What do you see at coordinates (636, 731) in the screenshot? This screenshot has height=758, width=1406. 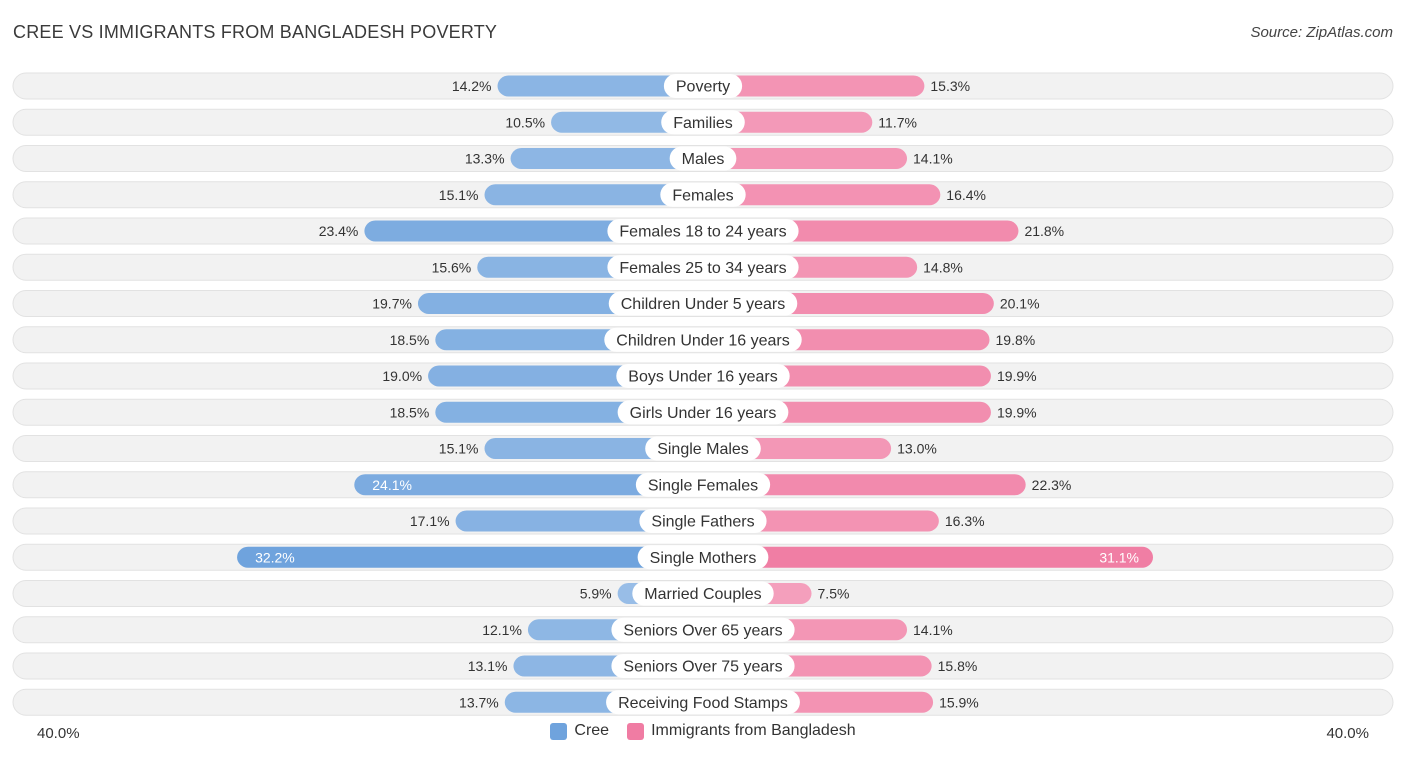 I see `legend-swatch-bangladesh` at bounding box center [636, 731].